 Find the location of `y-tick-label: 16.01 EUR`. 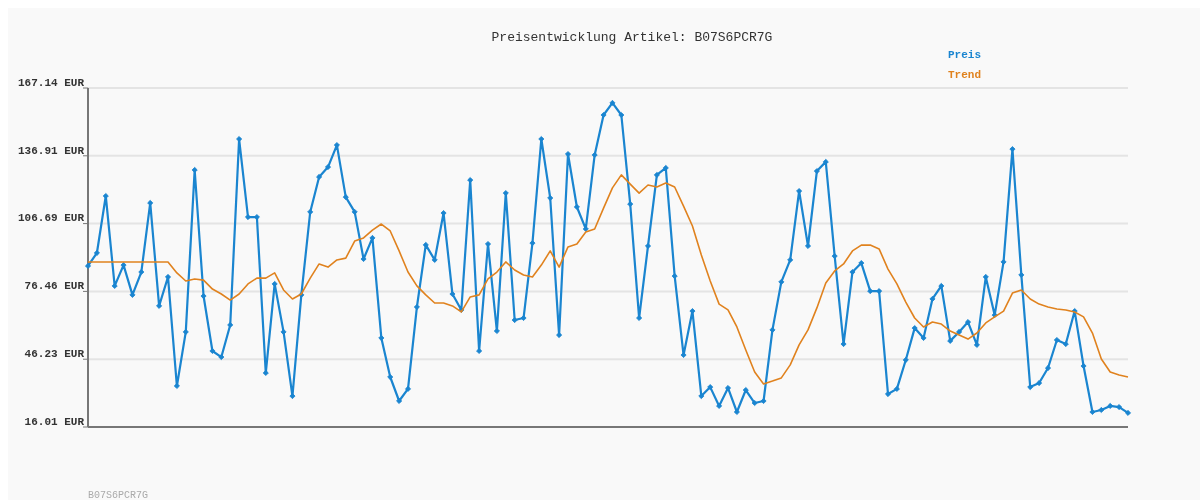

y-tick-label: 16.01 EUR is located at coordinates (54, 421).